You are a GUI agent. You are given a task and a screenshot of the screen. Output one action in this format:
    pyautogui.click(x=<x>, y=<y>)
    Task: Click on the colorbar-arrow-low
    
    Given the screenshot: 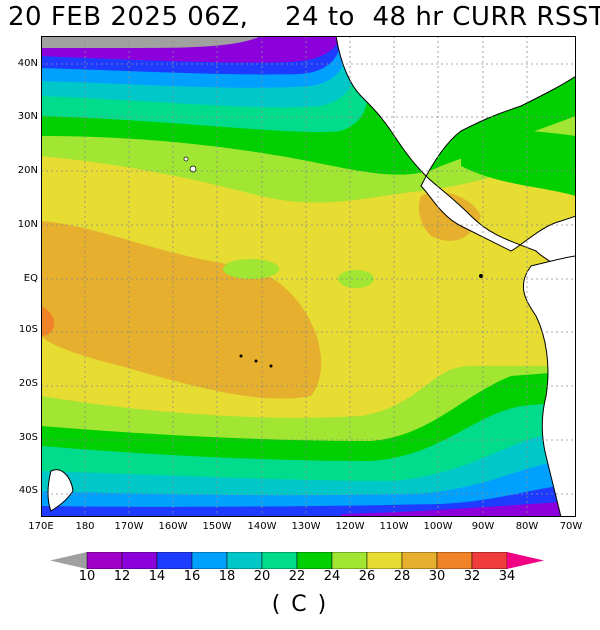 What is the action you would take?
    pyautogui.click(x=68, y=560)
    